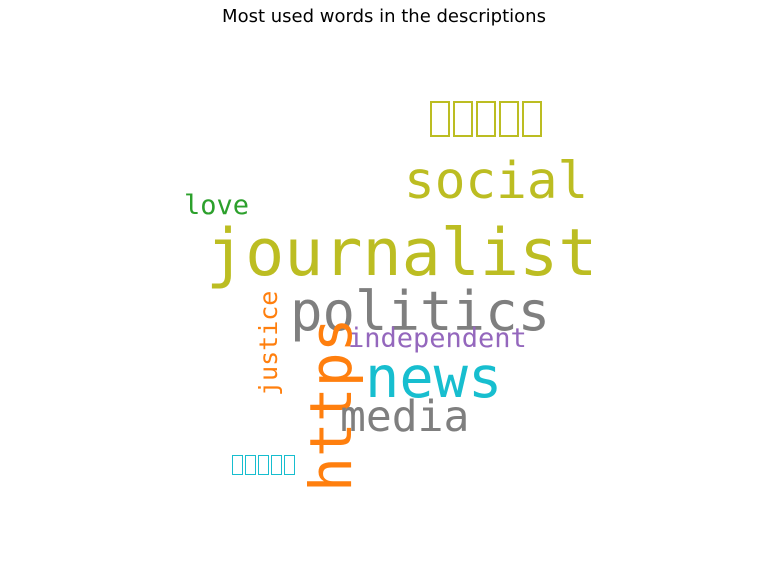 This screenshot has width=768, height=576. I want to click on word-journalist: journalist, so click(402, 253).